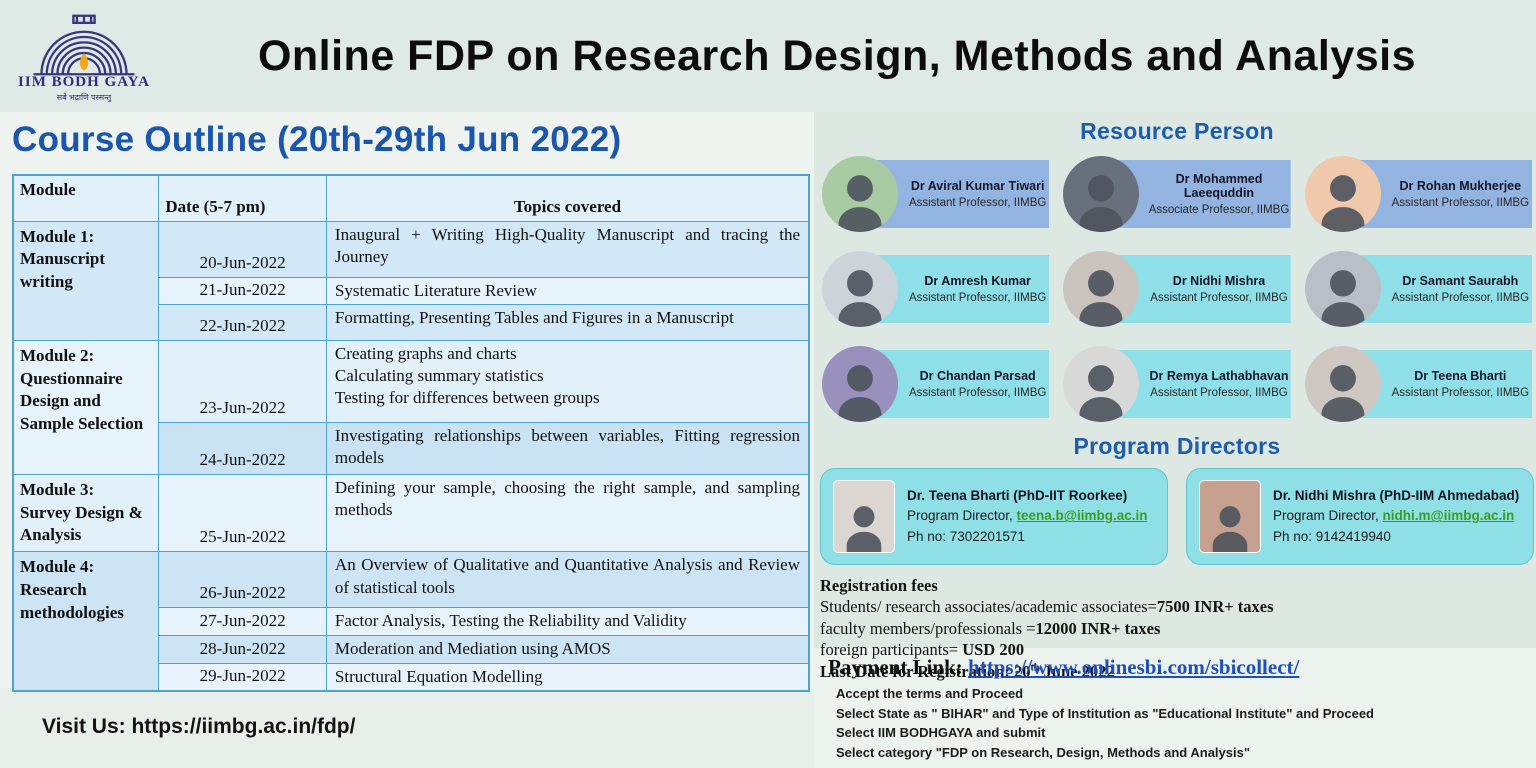  I want to click on logo-motto: सबे भद्राणि पस्सन्तु, so click(84, 97).